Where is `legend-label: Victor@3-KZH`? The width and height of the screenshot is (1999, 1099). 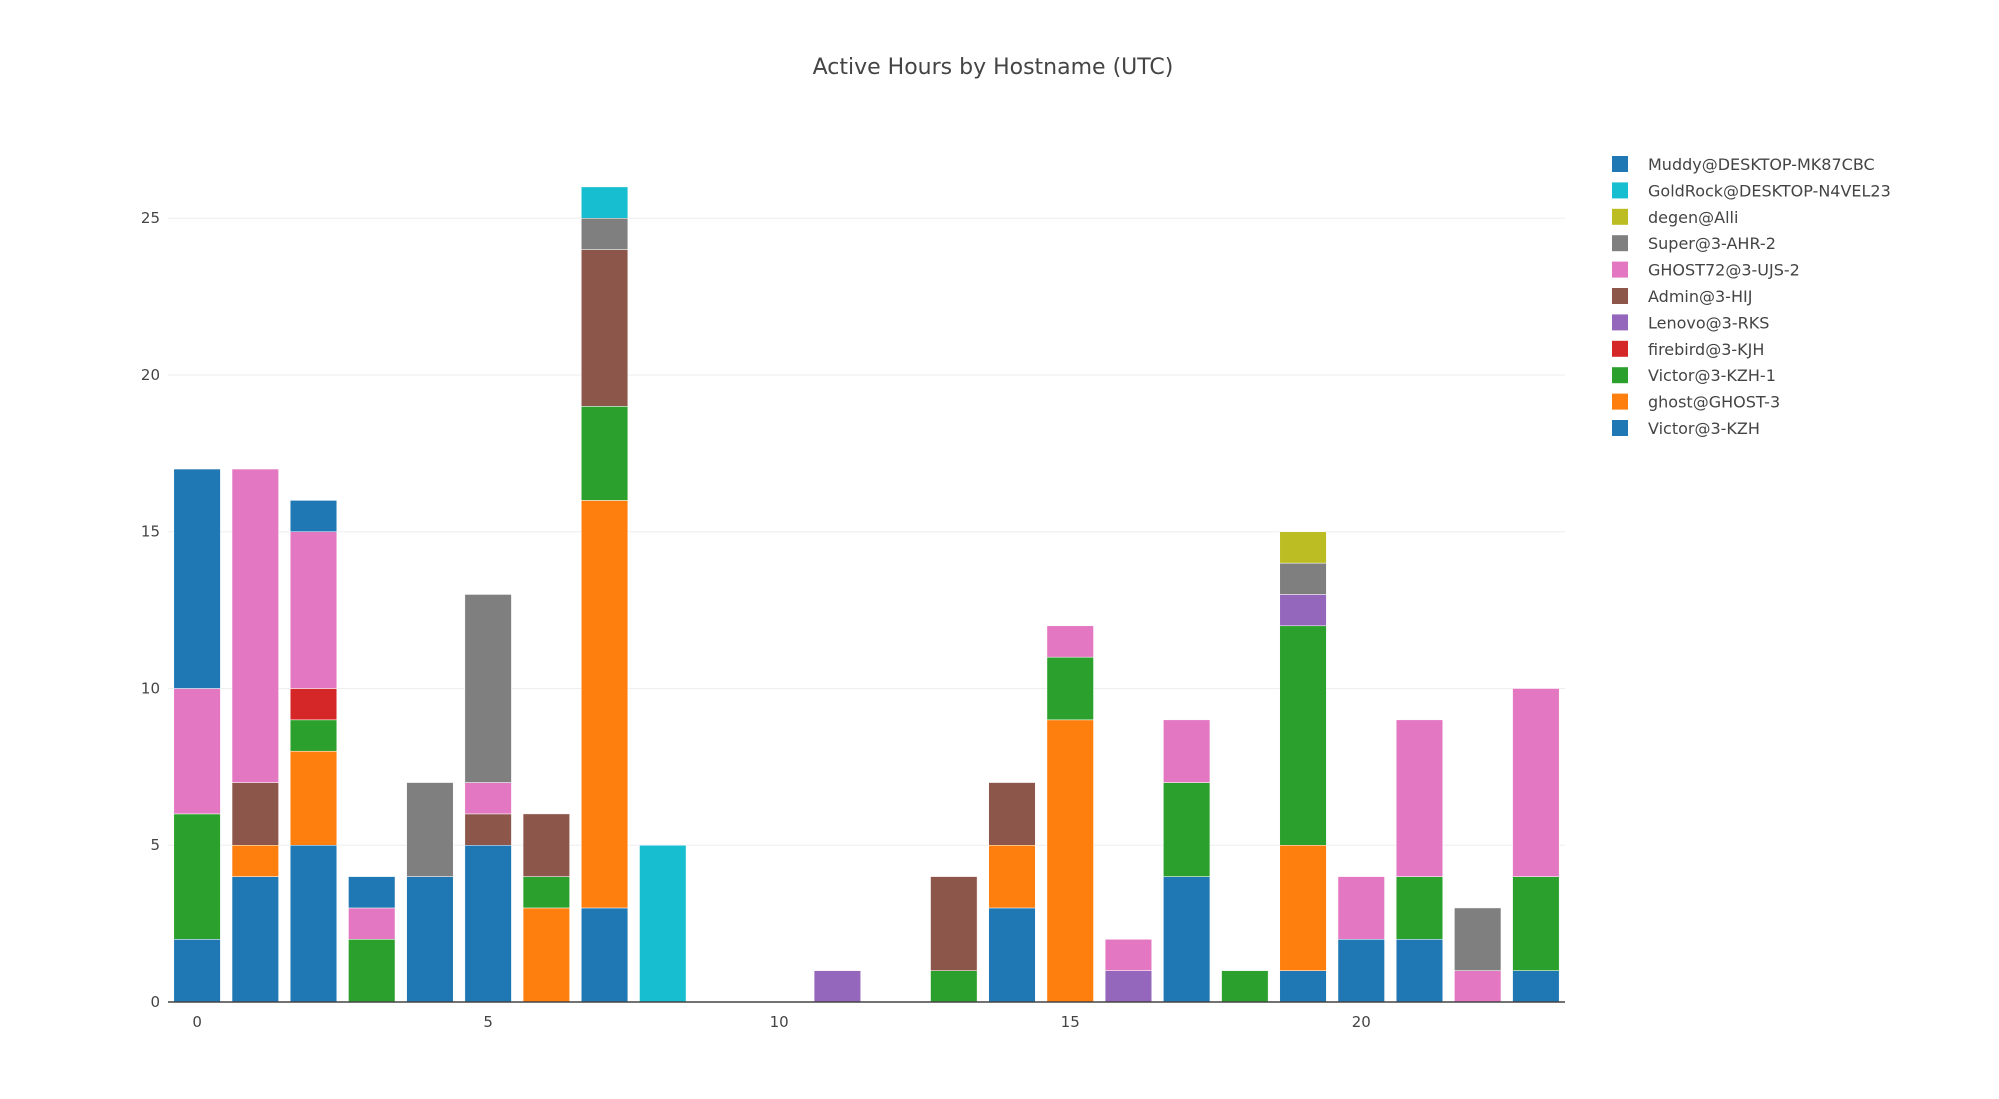 legend-label: Victor@3-KZH is located at coordinates (1704, 428).